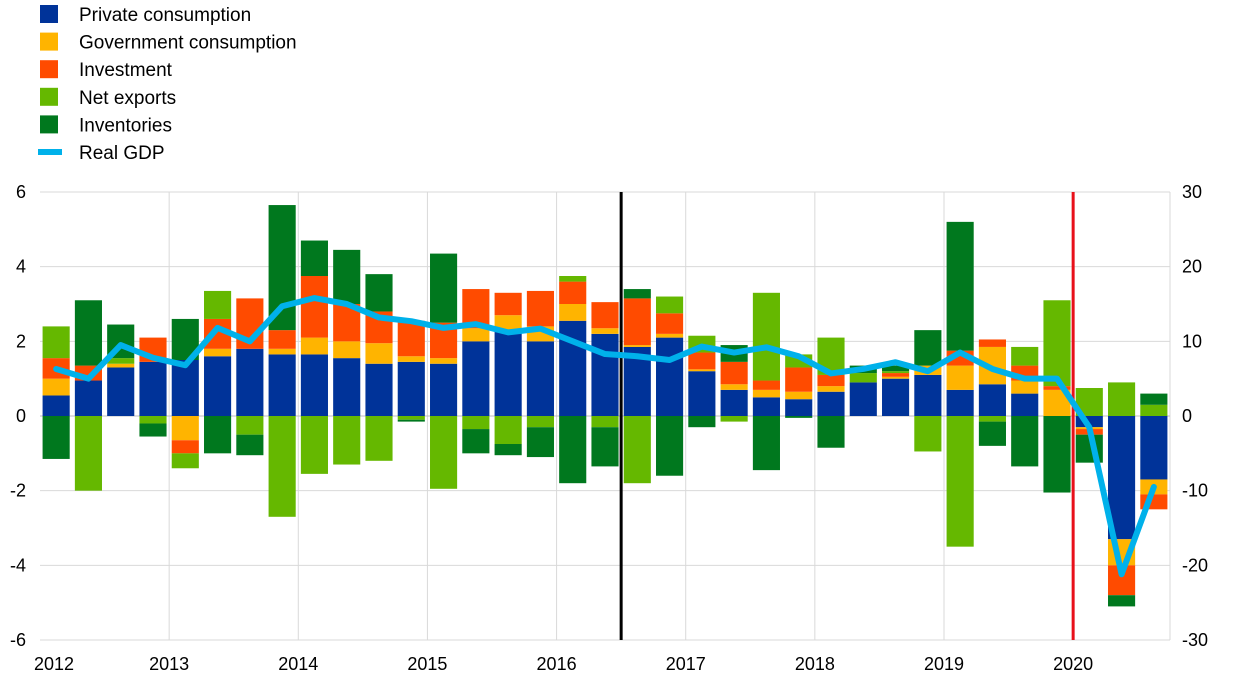  What do you see at coordinates (21, 341) in the screenshot?
I see `y-left-tick-label: 2` at bounding box center [21, 341].